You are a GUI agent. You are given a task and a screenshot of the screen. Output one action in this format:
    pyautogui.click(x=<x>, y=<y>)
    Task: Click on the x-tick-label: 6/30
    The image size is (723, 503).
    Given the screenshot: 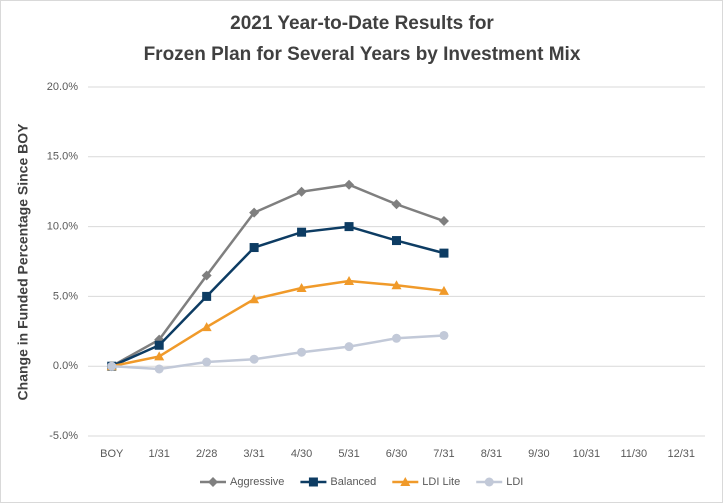 What is the action you would take?
    pyautogui.click(x=396, y=454)
    